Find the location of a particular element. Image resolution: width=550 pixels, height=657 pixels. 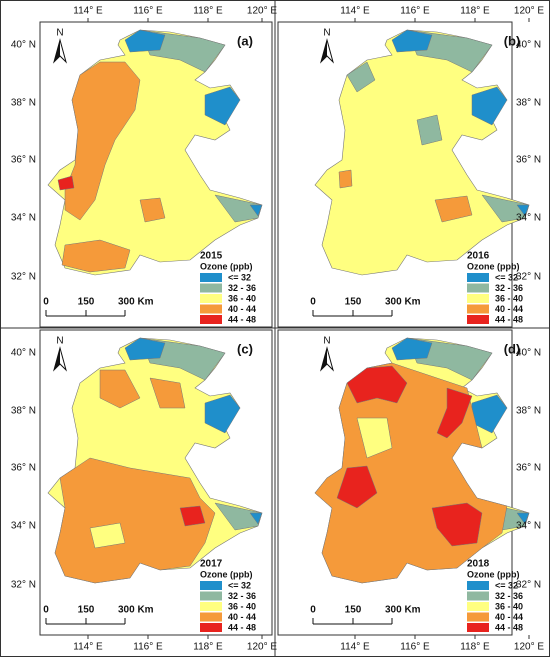

legend-label: 36 - 40 is located at coordinates (242, 298).